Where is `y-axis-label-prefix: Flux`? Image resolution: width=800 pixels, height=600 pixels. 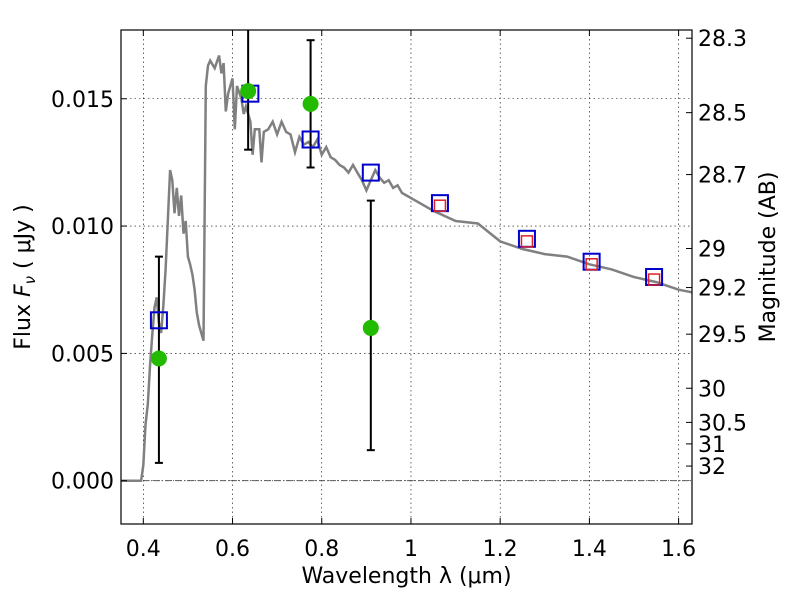 y-axis-label-prefix: Flux is located at coordinates (23, 323).